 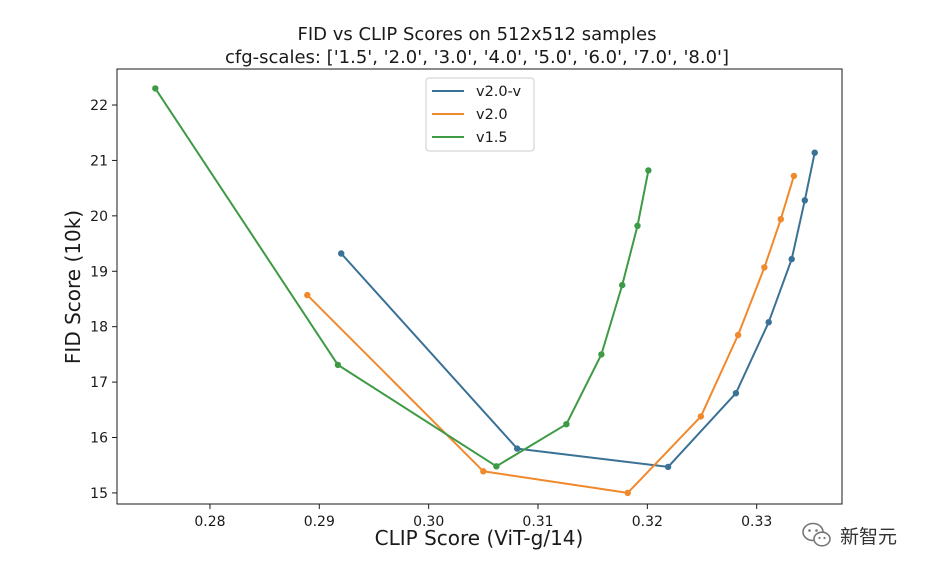 I want to click on x-tick-label: 0.29, so click(x=319, y=522).